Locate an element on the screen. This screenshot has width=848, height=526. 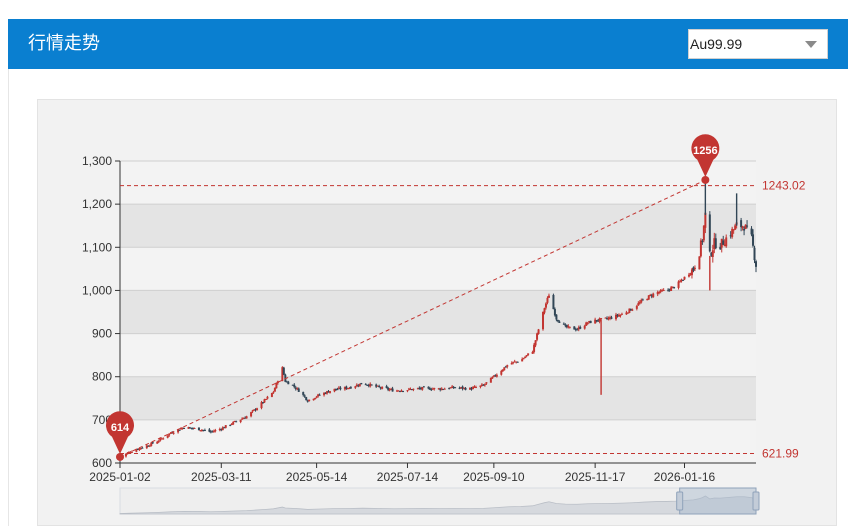
x-tick-label: 2025-03-11 is located at coordinates (221, 477).